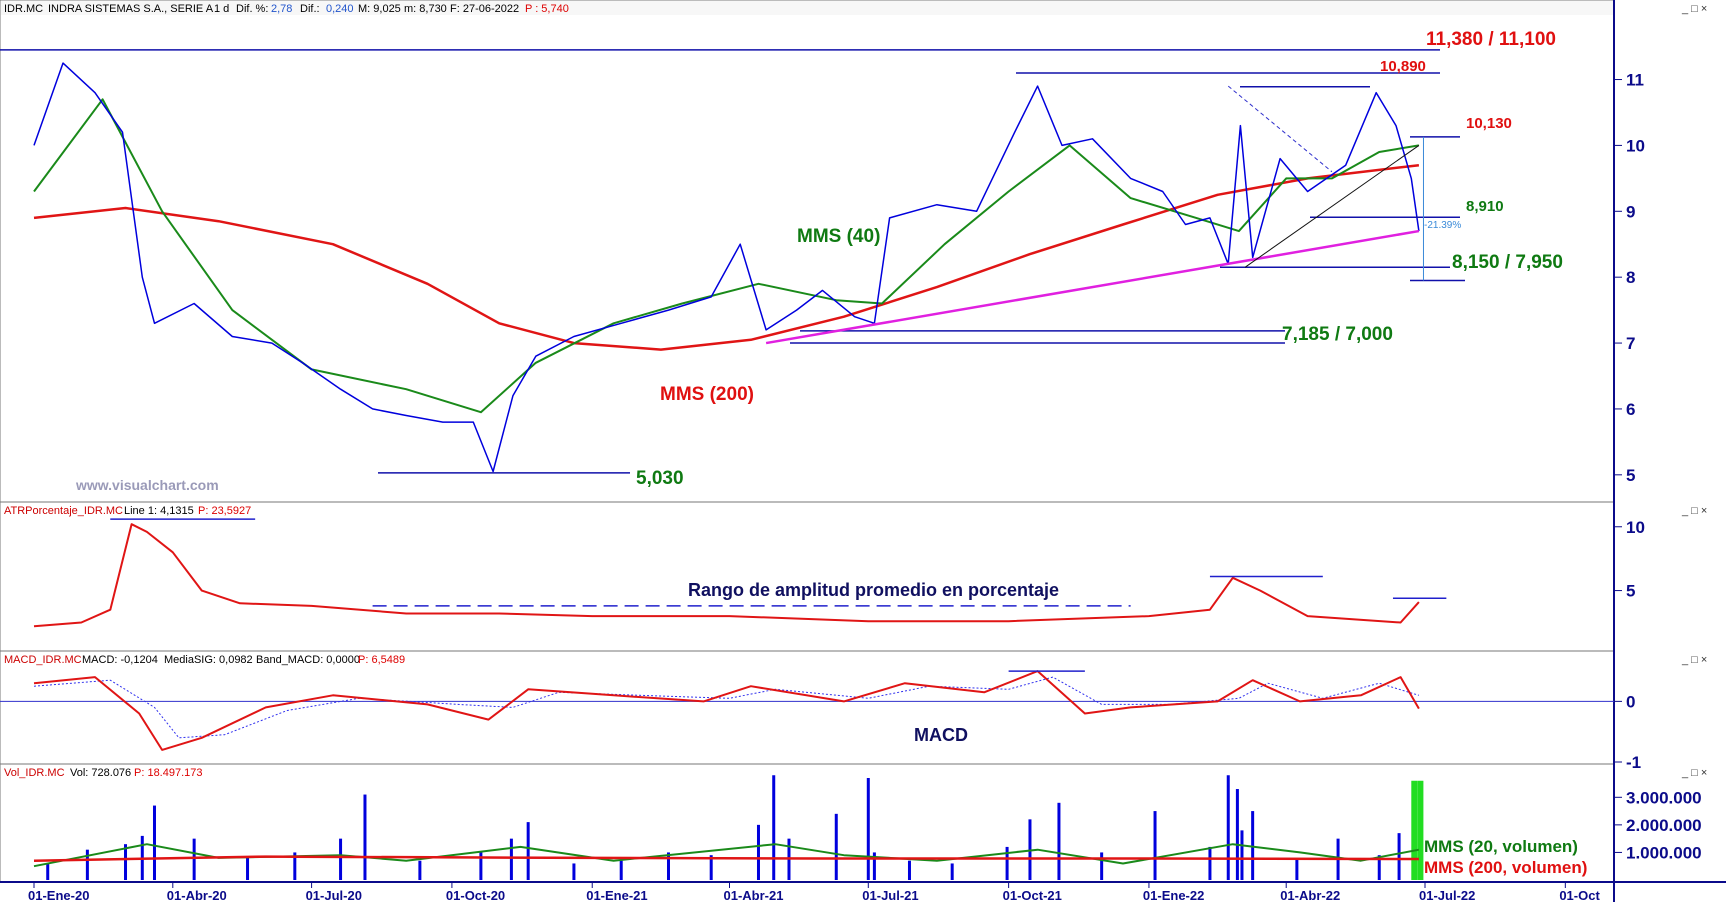 This screenshot has height=907, width=1726. Describe the element at coordinates (1635, 527) in the screenshot. I see `y-tick-label: 10` at that location.